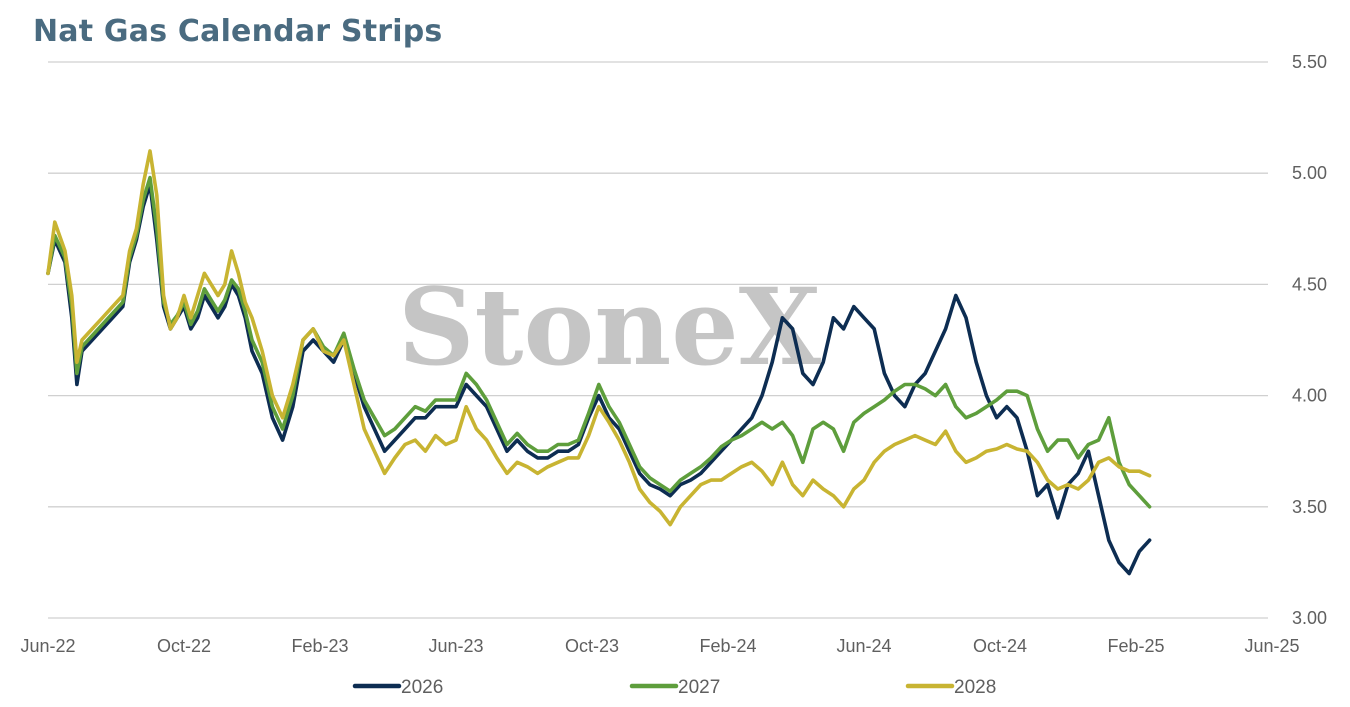 The width and height of the screenshot is (1350, 707). Describe the element at coordinates (1309, 62) in the screenshot. I see `y-tick-label: 5.50` at that location.